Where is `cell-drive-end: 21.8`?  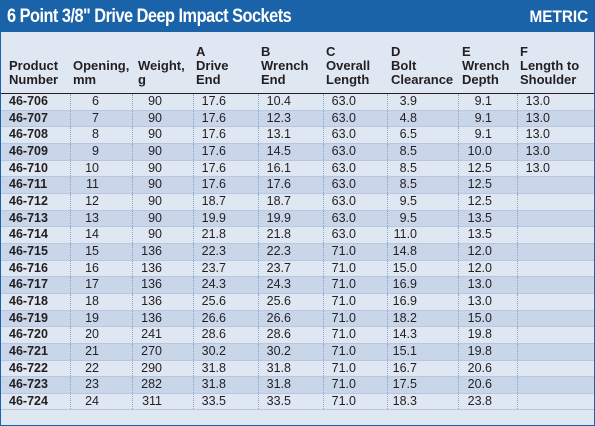 cell-drive-end: 21.8 is located at coordinates (213, 234).